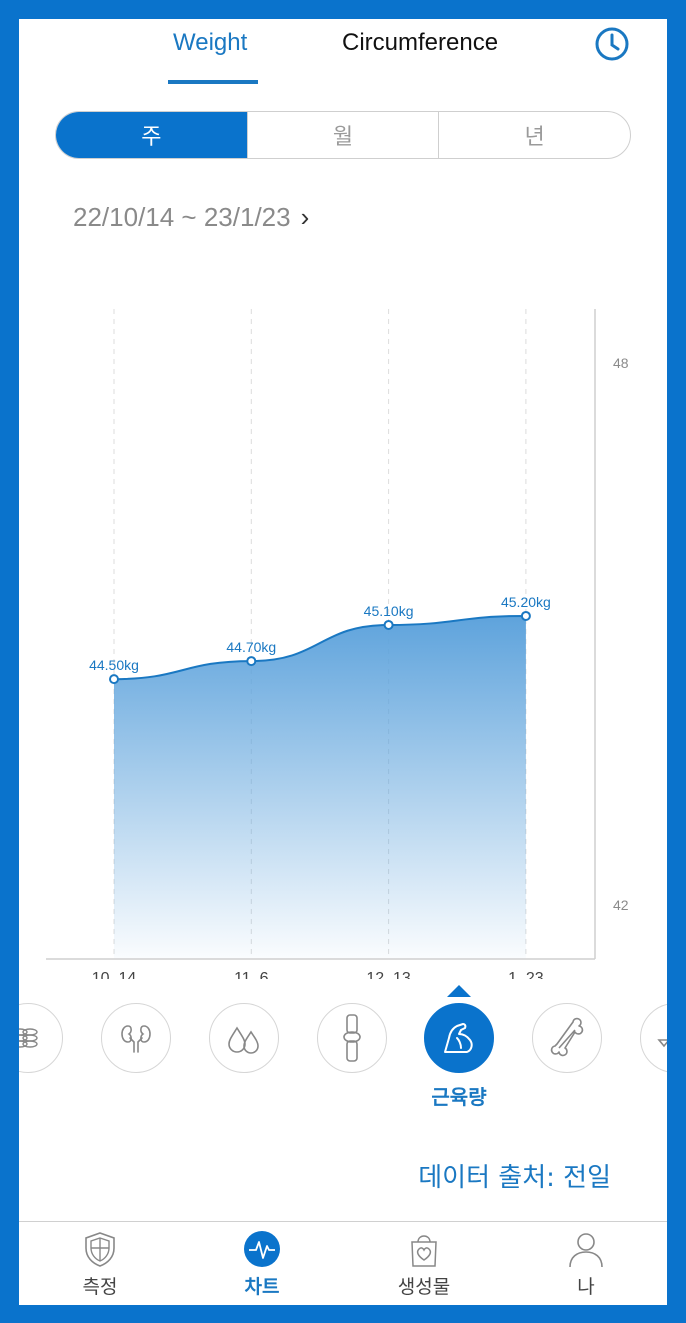  I want to click on shopping-bag-icon, so click(424, 1251).